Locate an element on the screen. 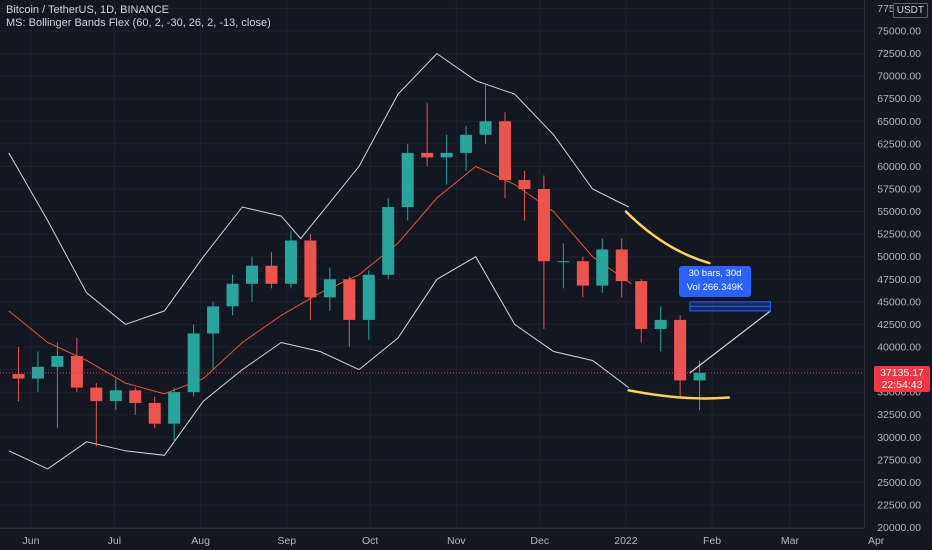 This screenshot has height=550, width=932. time-tick-label: Aug is located at coordinates (200, 541).